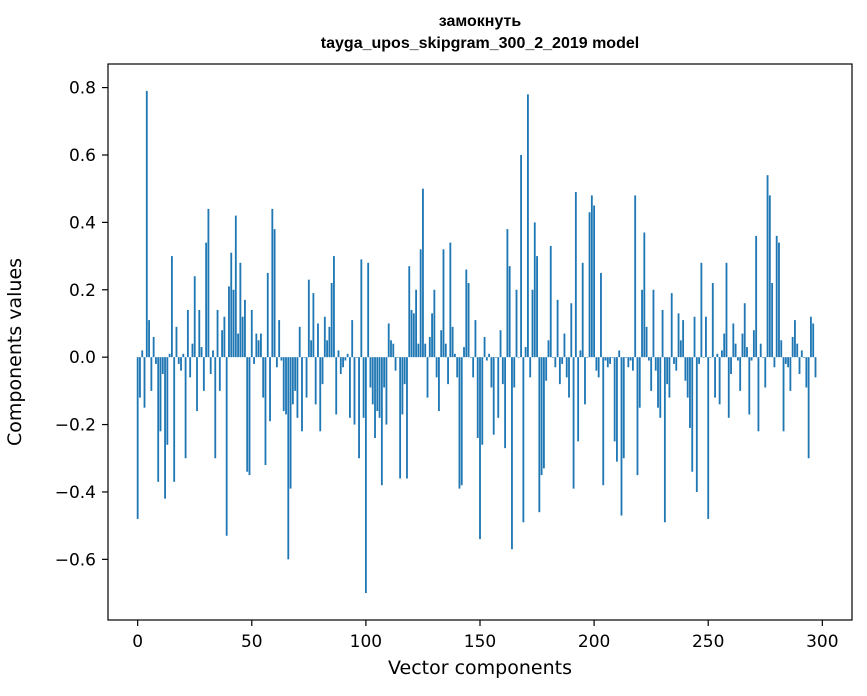  What do you see at coordinates (82, 291) in the screenshot?
I see `y-tick-label: 0.2` at bounding box center [82, 291].